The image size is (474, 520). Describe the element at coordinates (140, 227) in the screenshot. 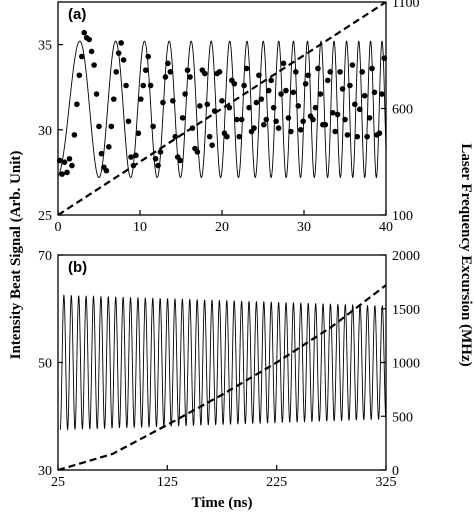

I see `x-tick-label: 10` at that location.